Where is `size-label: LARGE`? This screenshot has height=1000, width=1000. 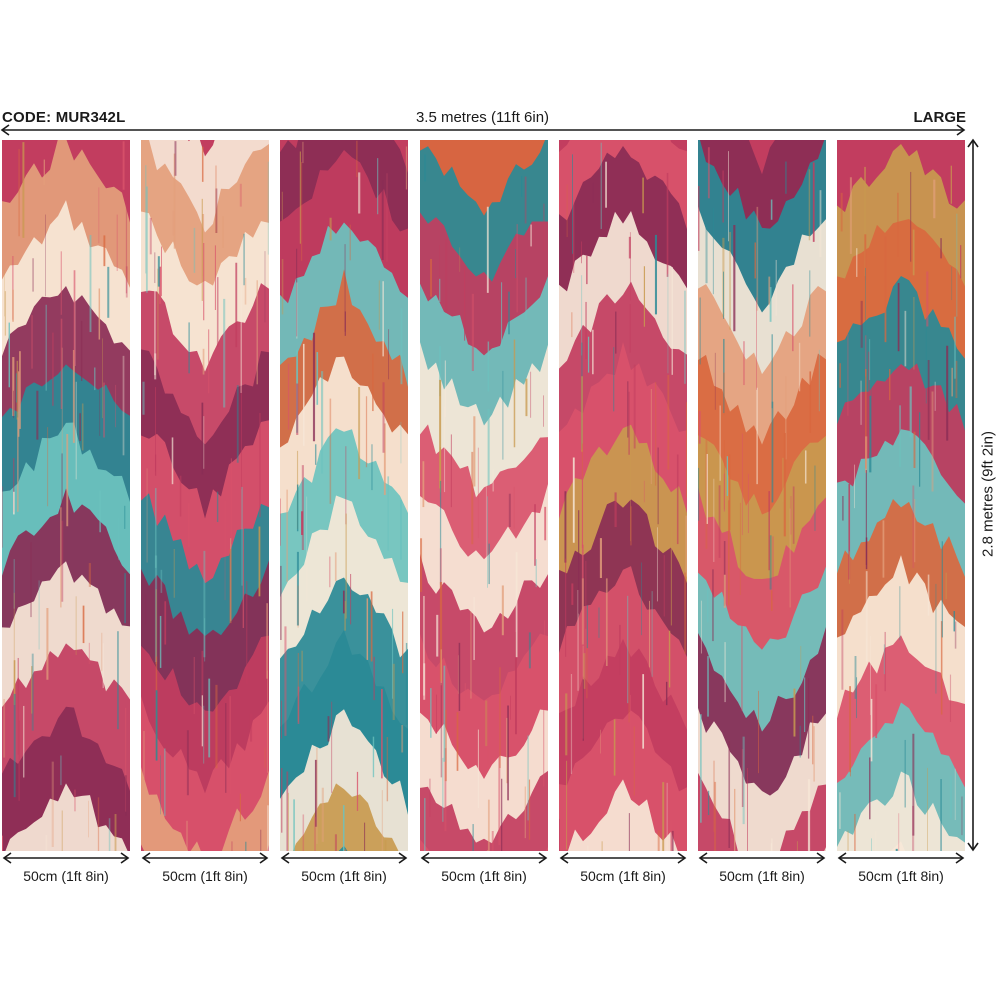
size-label: LARGE is located at coordinates (940, 117).